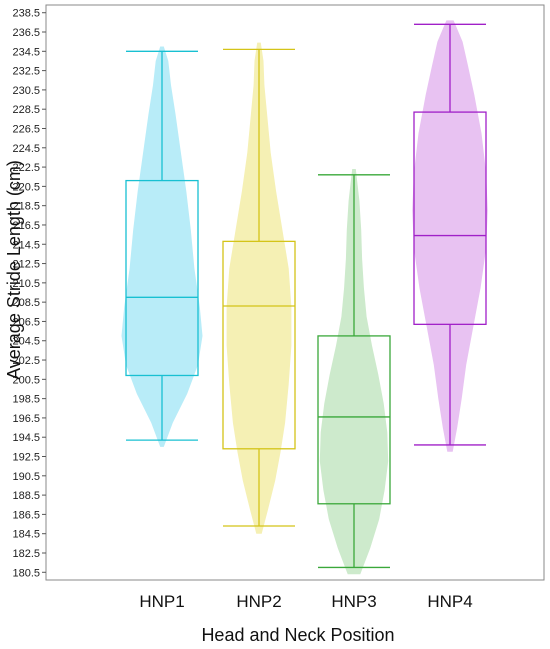 The image size is (550, 649). I want to click on y-tick-label: 218.5, so click(26, 207).